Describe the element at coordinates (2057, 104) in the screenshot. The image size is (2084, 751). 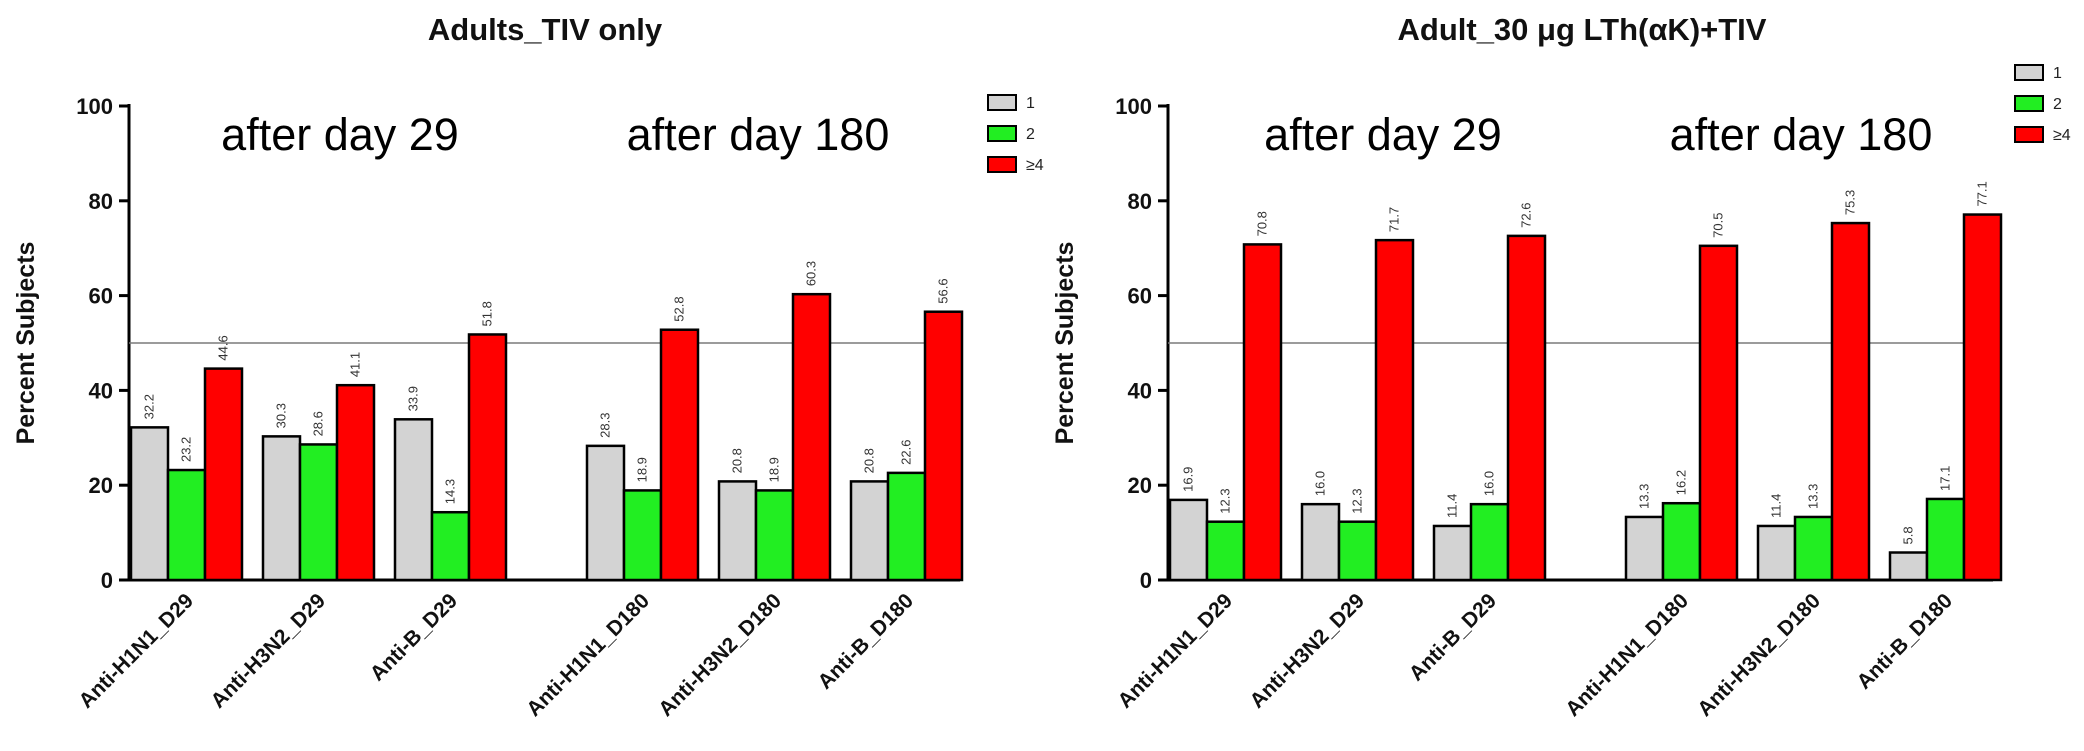
I see `legend-label: 2` at that location.